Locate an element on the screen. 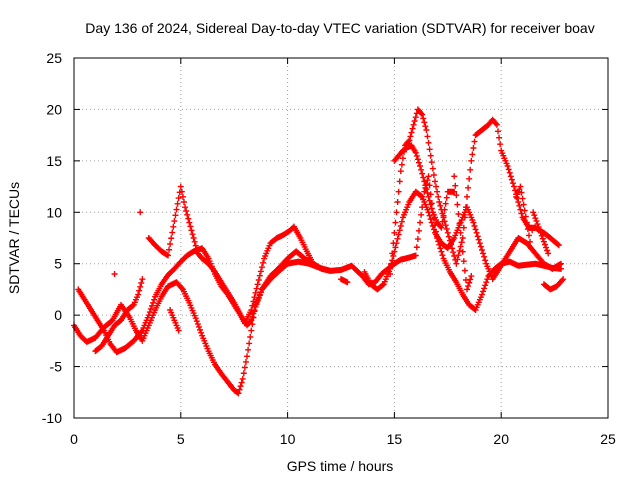 The image size is (640, 480). x-tick-label: 20 is located at coordinates (501, 439).